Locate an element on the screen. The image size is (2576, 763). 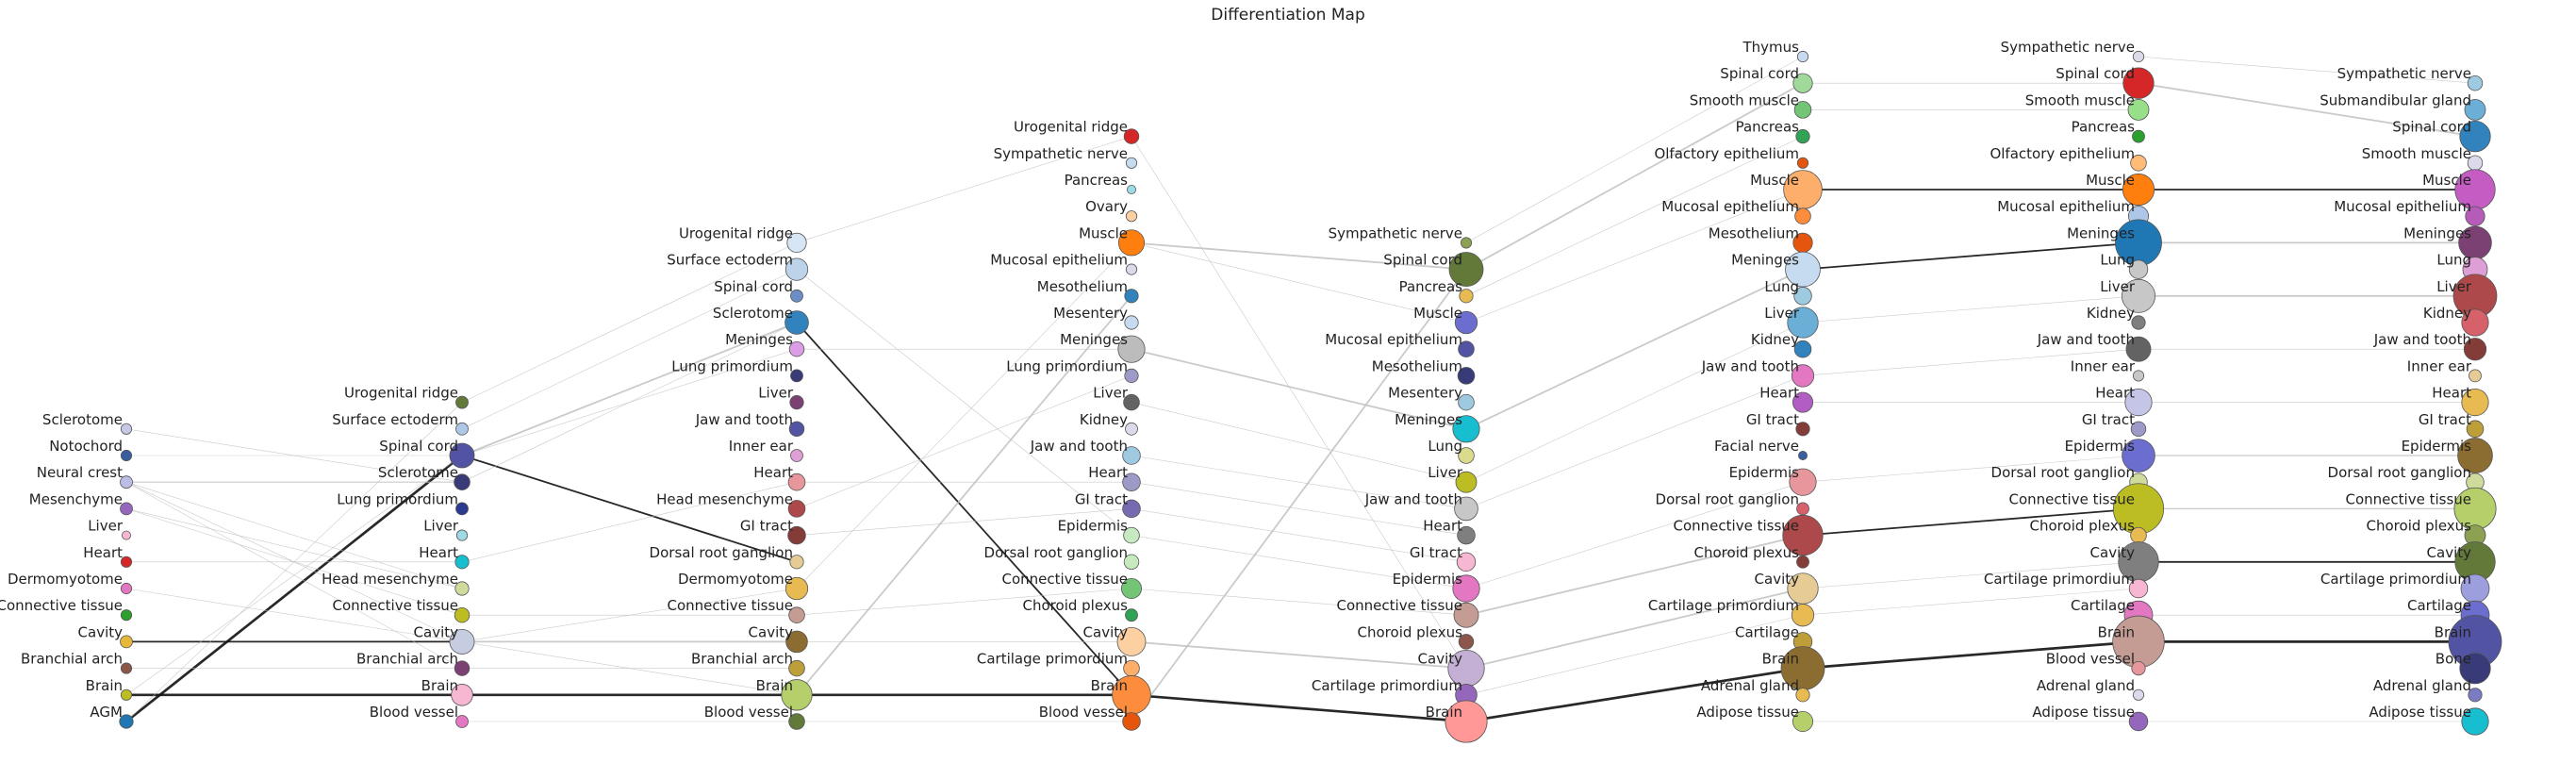
node-label: Pancreas is located at coordinates (2104, 128).